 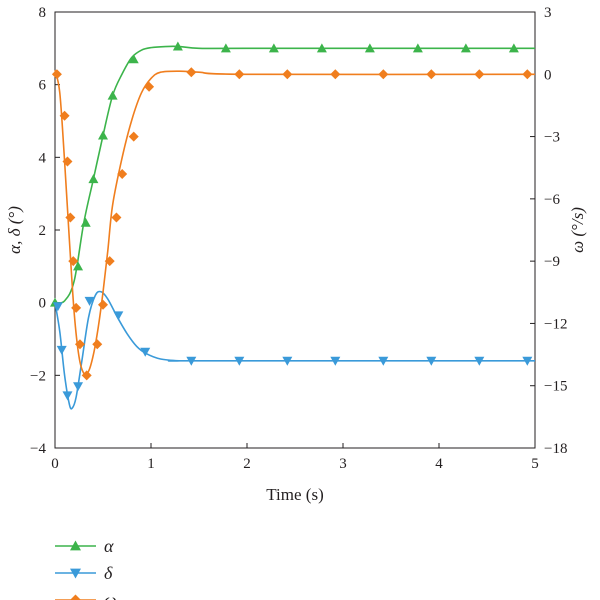 I want to click on left-y-tick-label: 4, so click(x=43, y=158).